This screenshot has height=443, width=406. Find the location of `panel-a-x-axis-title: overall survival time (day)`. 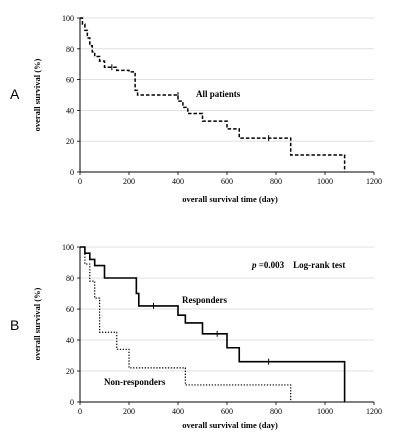

panel-a-x-axis-title: overall survival time (day) is located at coordinates (230, 199).